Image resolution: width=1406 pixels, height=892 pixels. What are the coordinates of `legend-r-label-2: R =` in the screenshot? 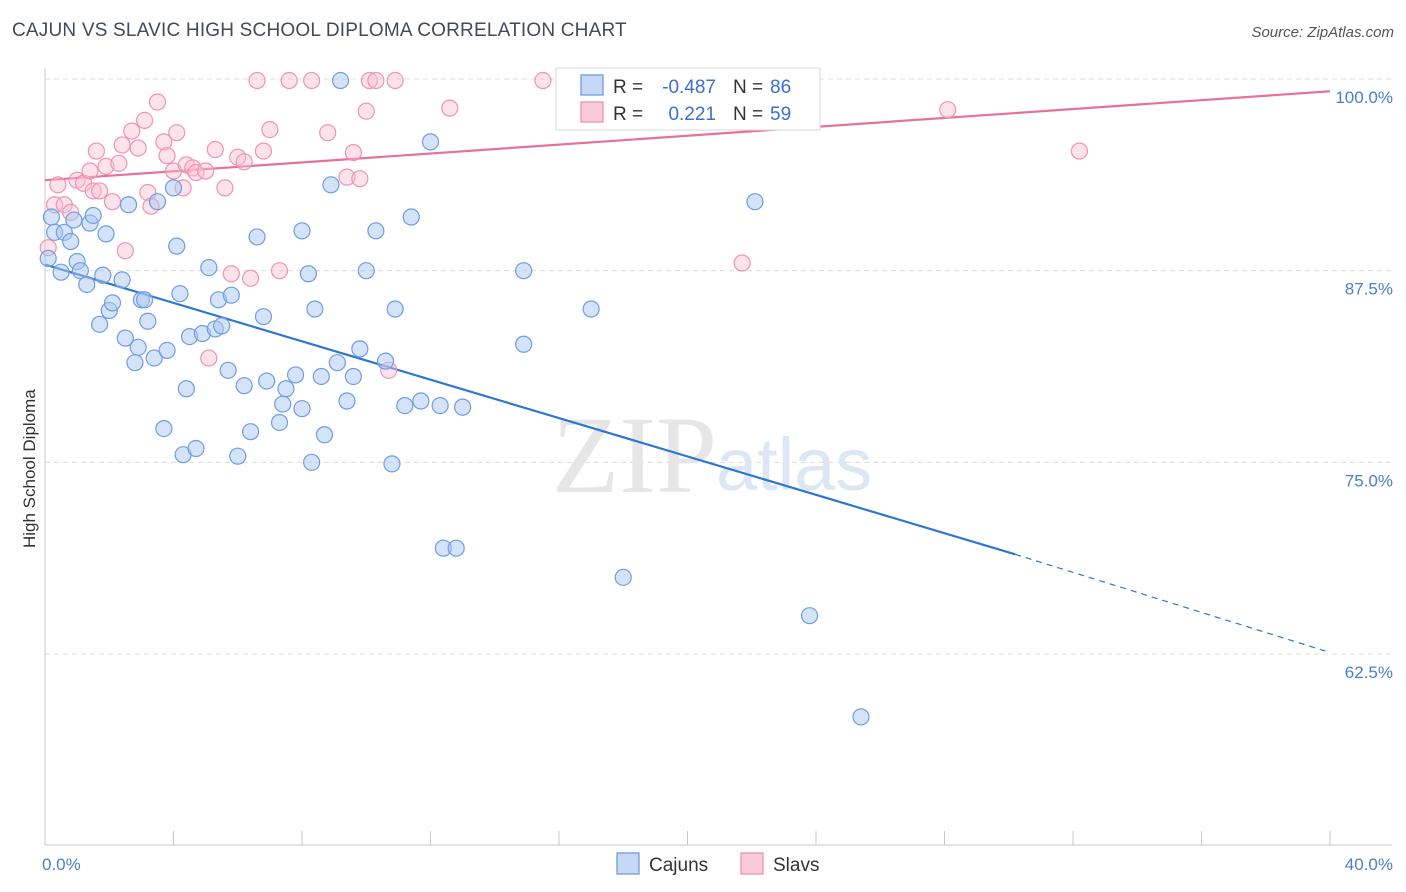 It's located at (628, 114).